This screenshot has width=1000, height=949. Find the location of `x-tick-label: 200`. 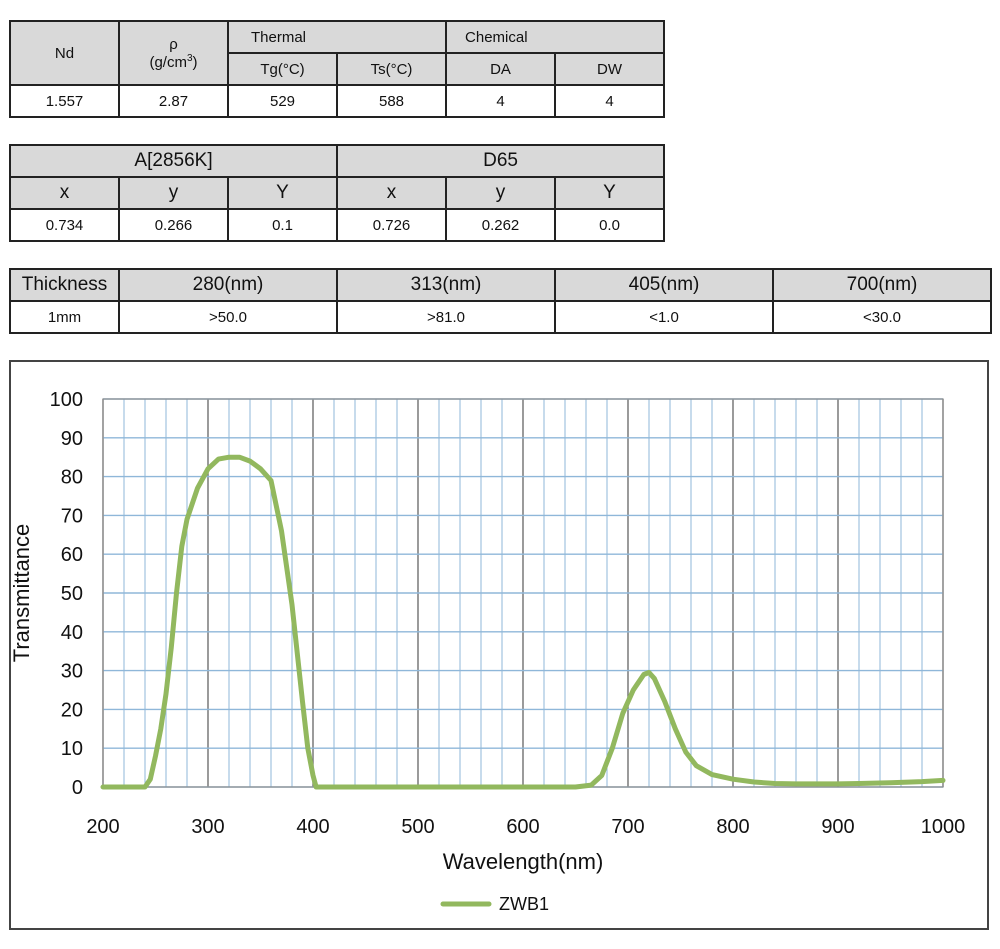

x-tick-label: 200 is located at coordinates (102, 827).